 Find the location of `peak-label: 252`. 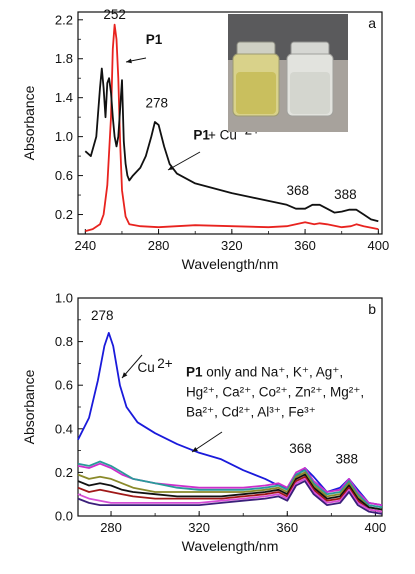

peak-label: 252 is located at coordinates (114, 14).